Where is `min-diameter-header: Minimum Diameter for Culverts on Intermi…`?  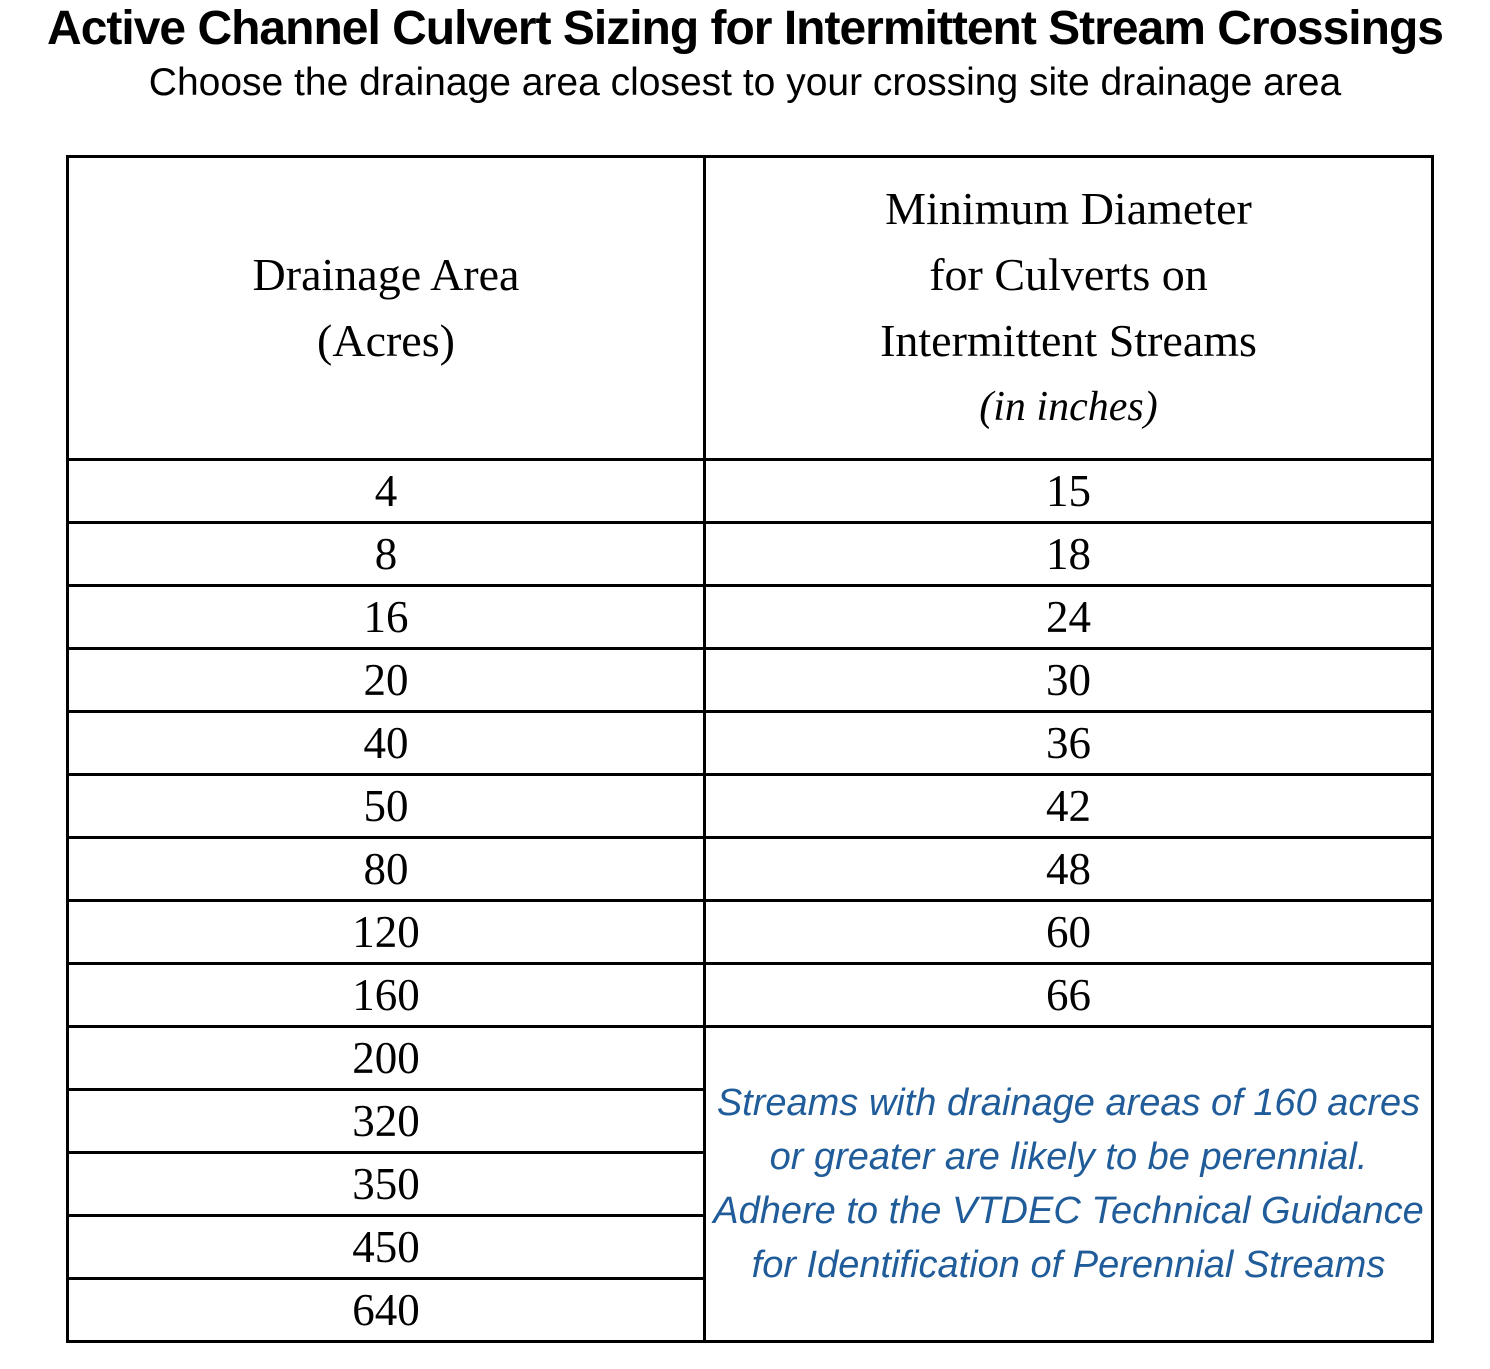
min-diameter-header: Minimum Diameter for Culverts on Intermi… is located at coordinates (1068, 308).